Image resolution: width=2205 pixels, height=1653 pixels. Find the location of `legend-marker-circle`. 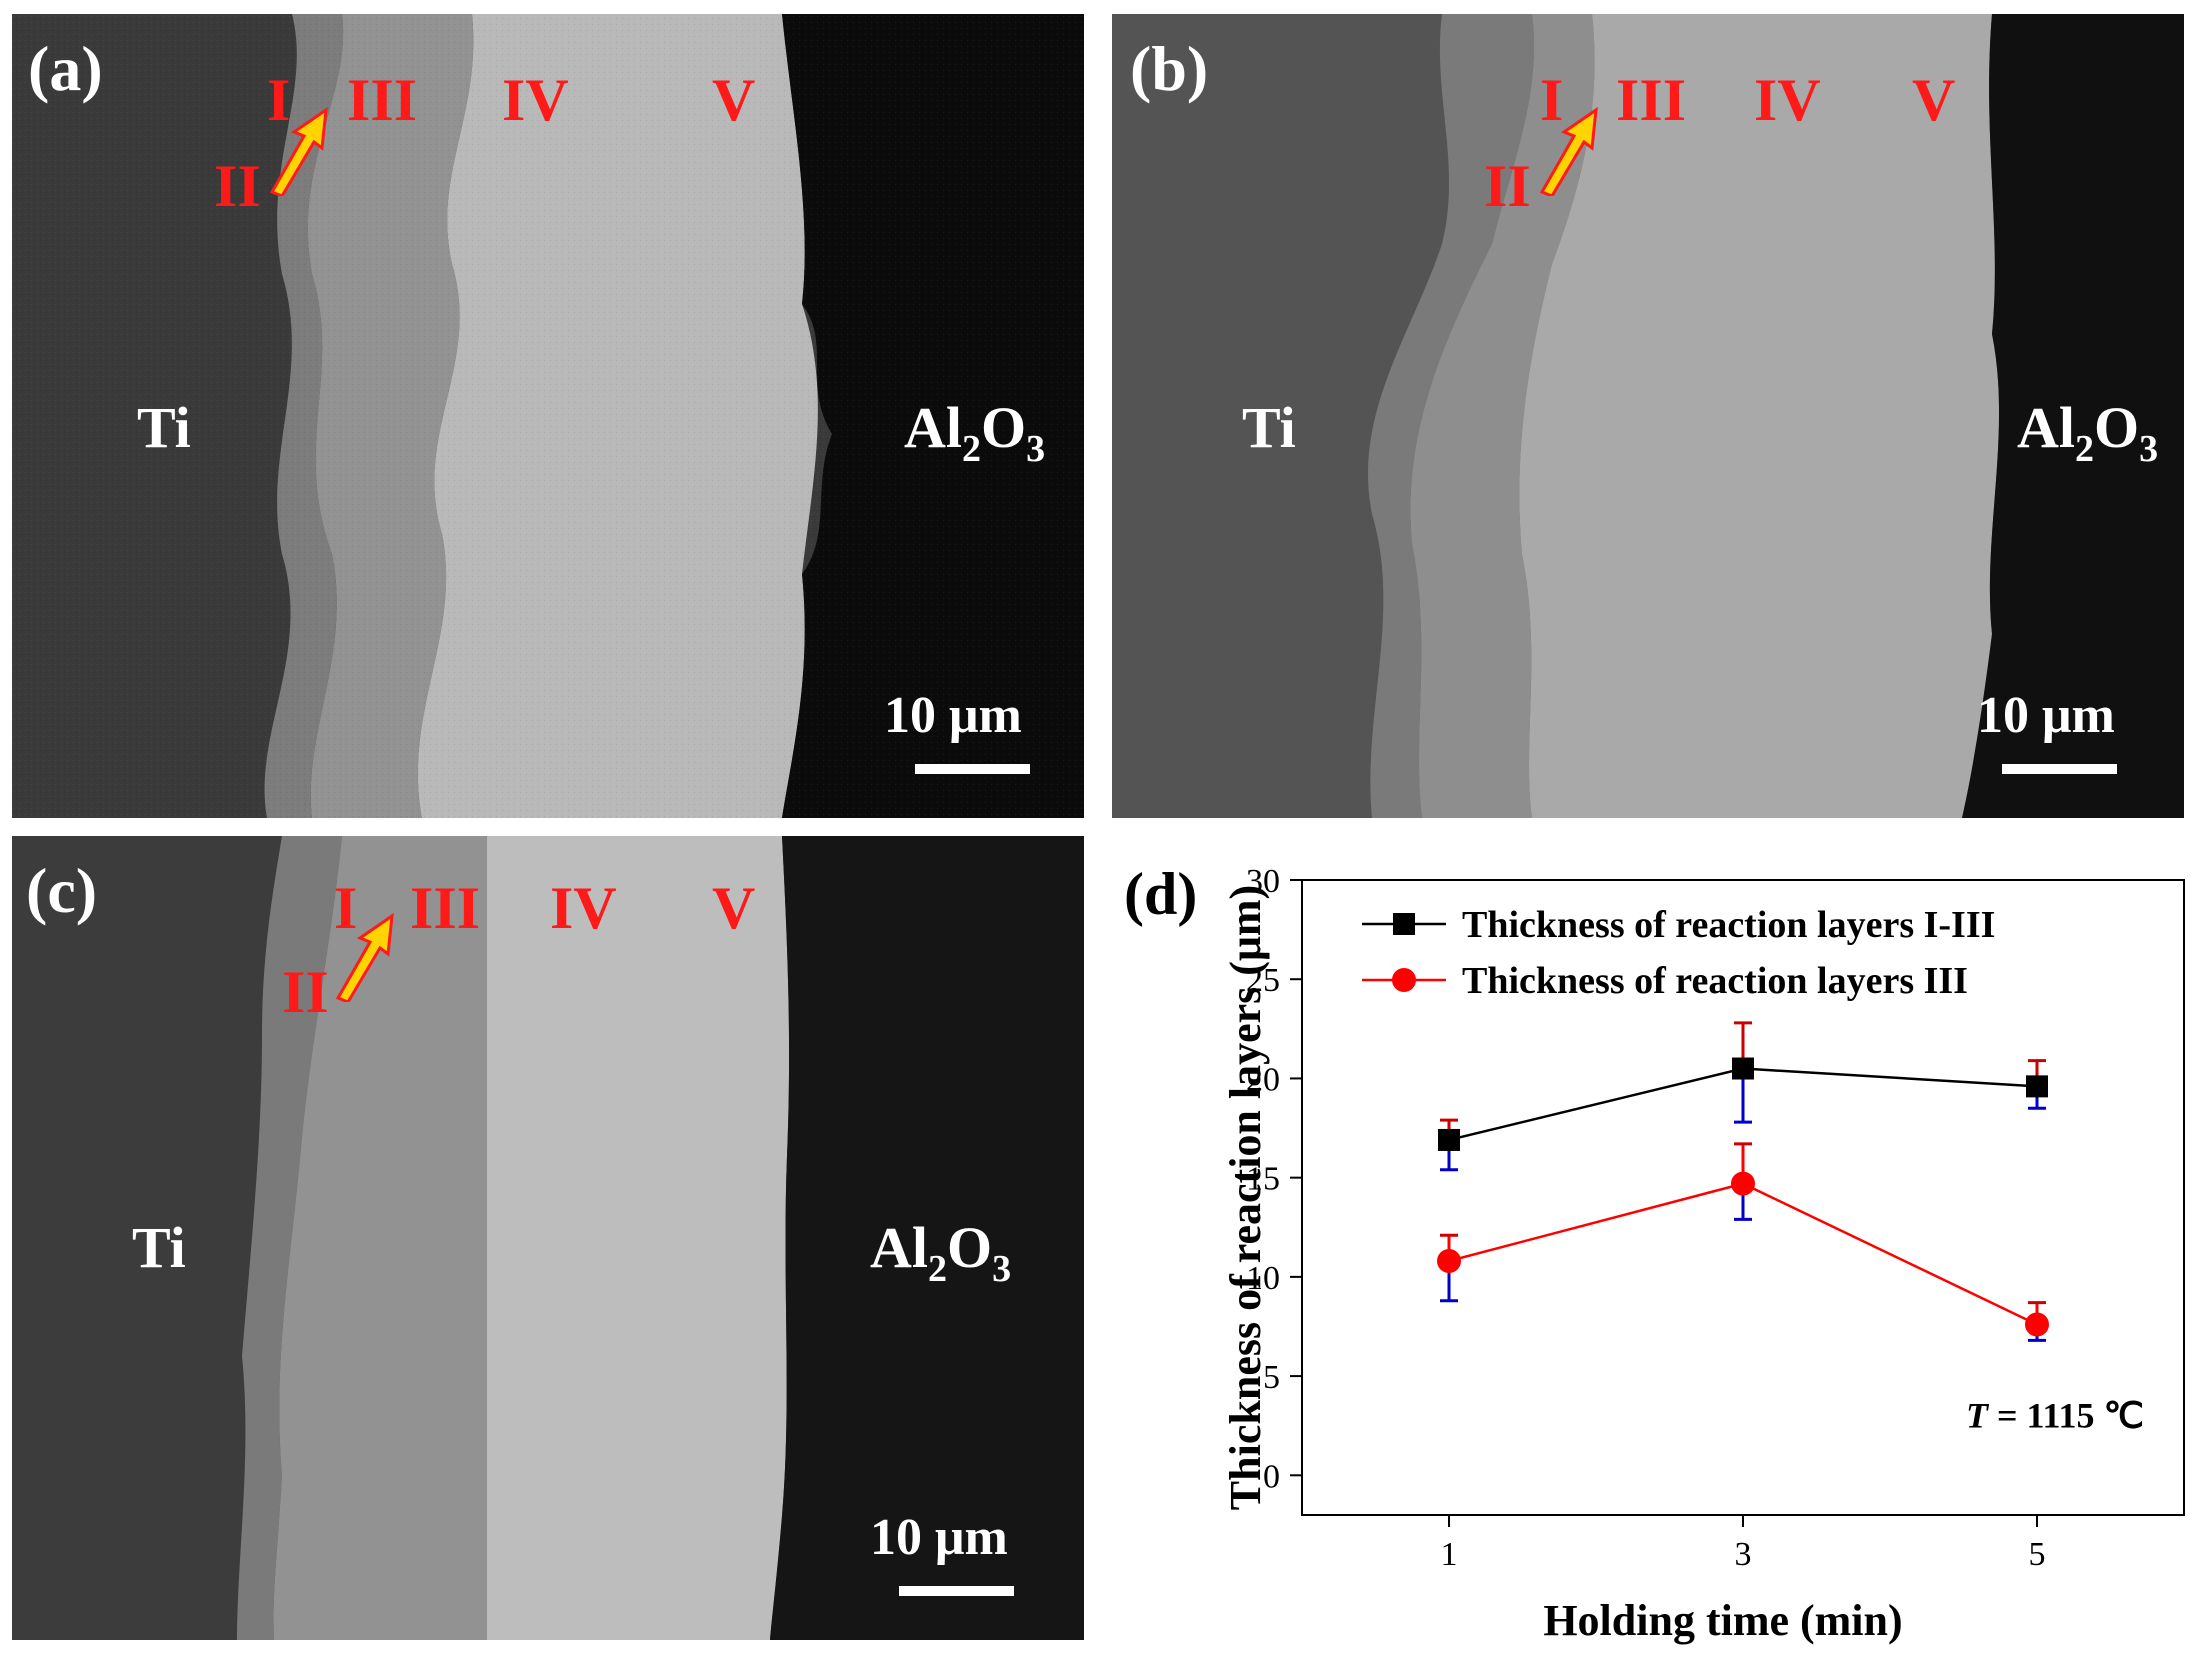

legend-marker-circle is located at coordinates (1404, 980).